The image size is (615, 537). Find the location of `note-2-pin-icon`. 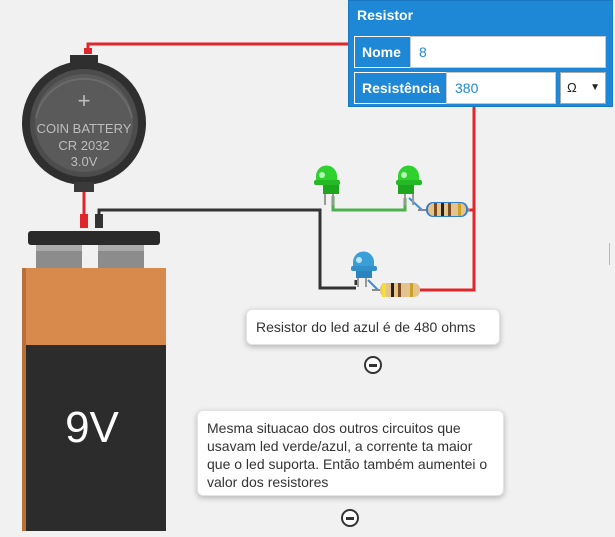

note-2-pin-icon is located at coordinates (350, 518).